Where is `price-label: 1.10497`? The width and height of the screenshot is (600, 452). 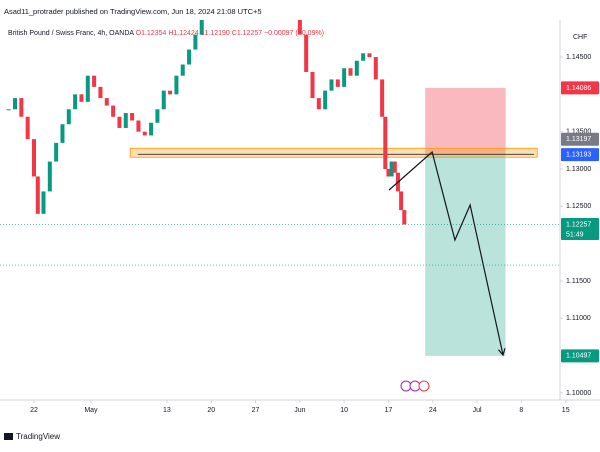 price-label: 1.10497 is located at coordinates (578, 356).